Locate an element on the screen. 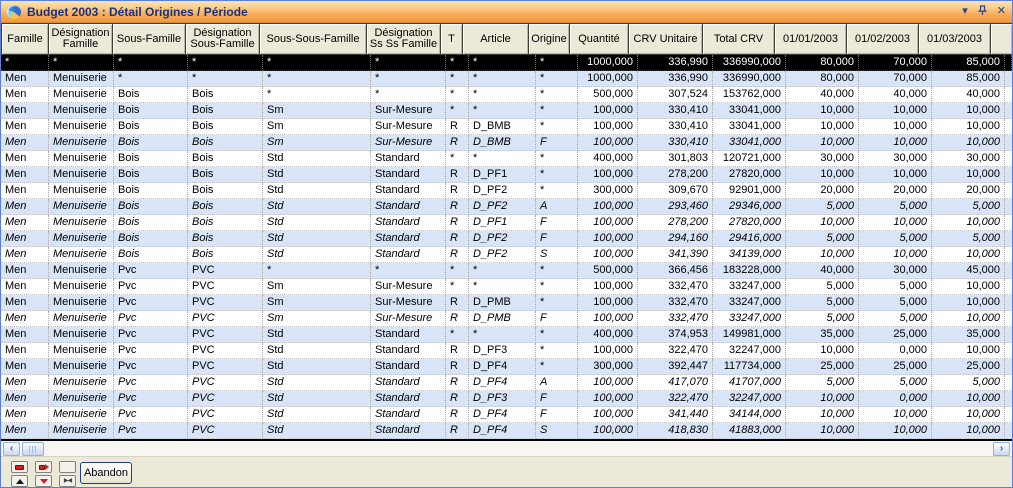 The image size is (1013, 488). cell-01-01-2003: 30,000 is located at coordinates (822, 159).